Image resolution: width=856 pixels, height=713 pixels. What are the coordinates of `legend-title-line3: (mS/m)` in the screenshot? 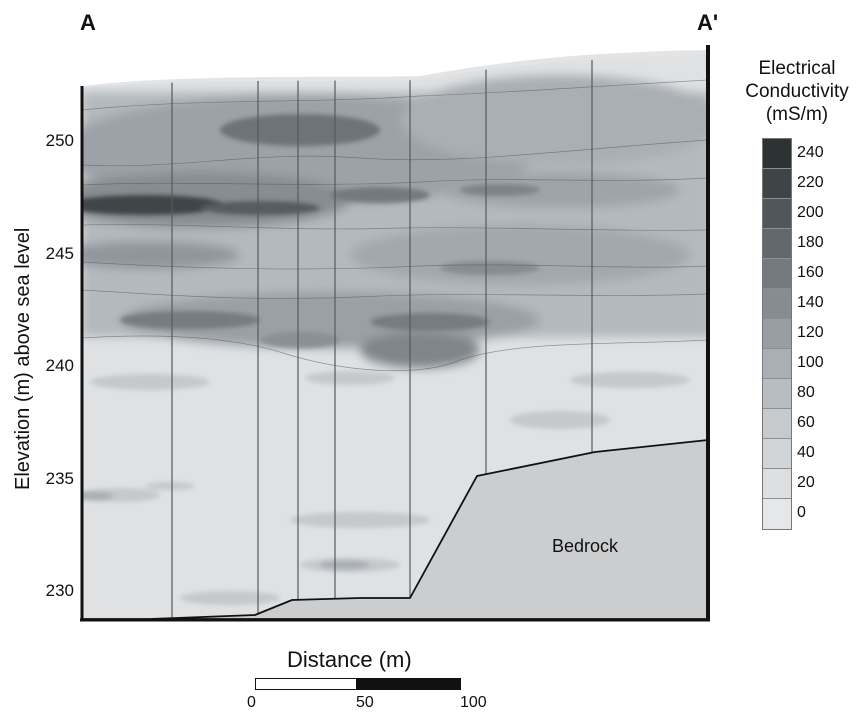 It's located at (797, 114).